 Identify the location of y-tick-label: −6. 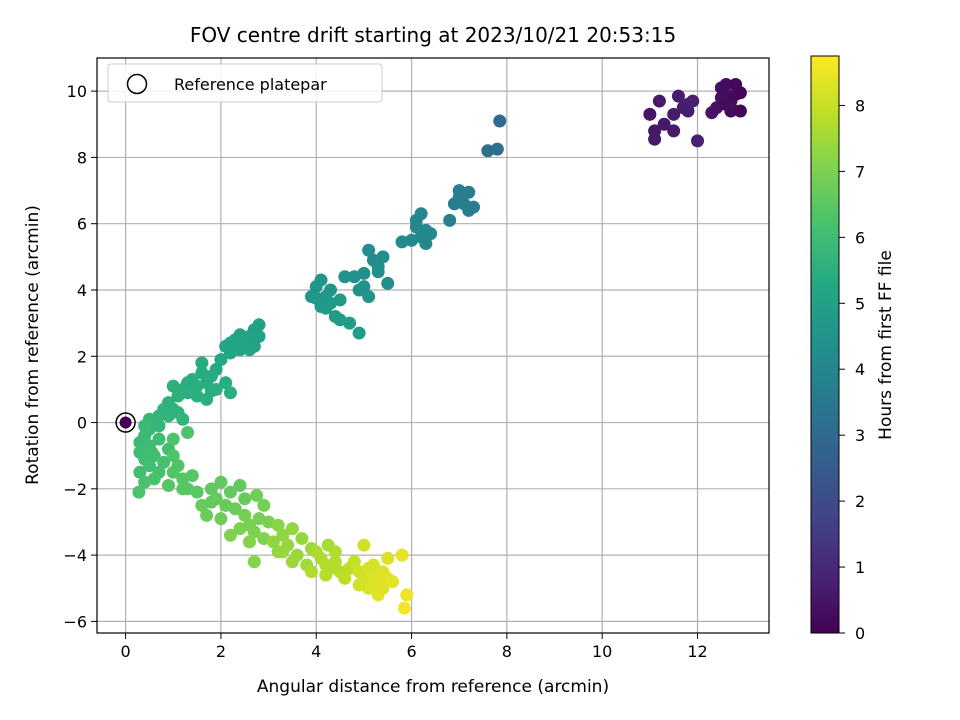
(75, 621).